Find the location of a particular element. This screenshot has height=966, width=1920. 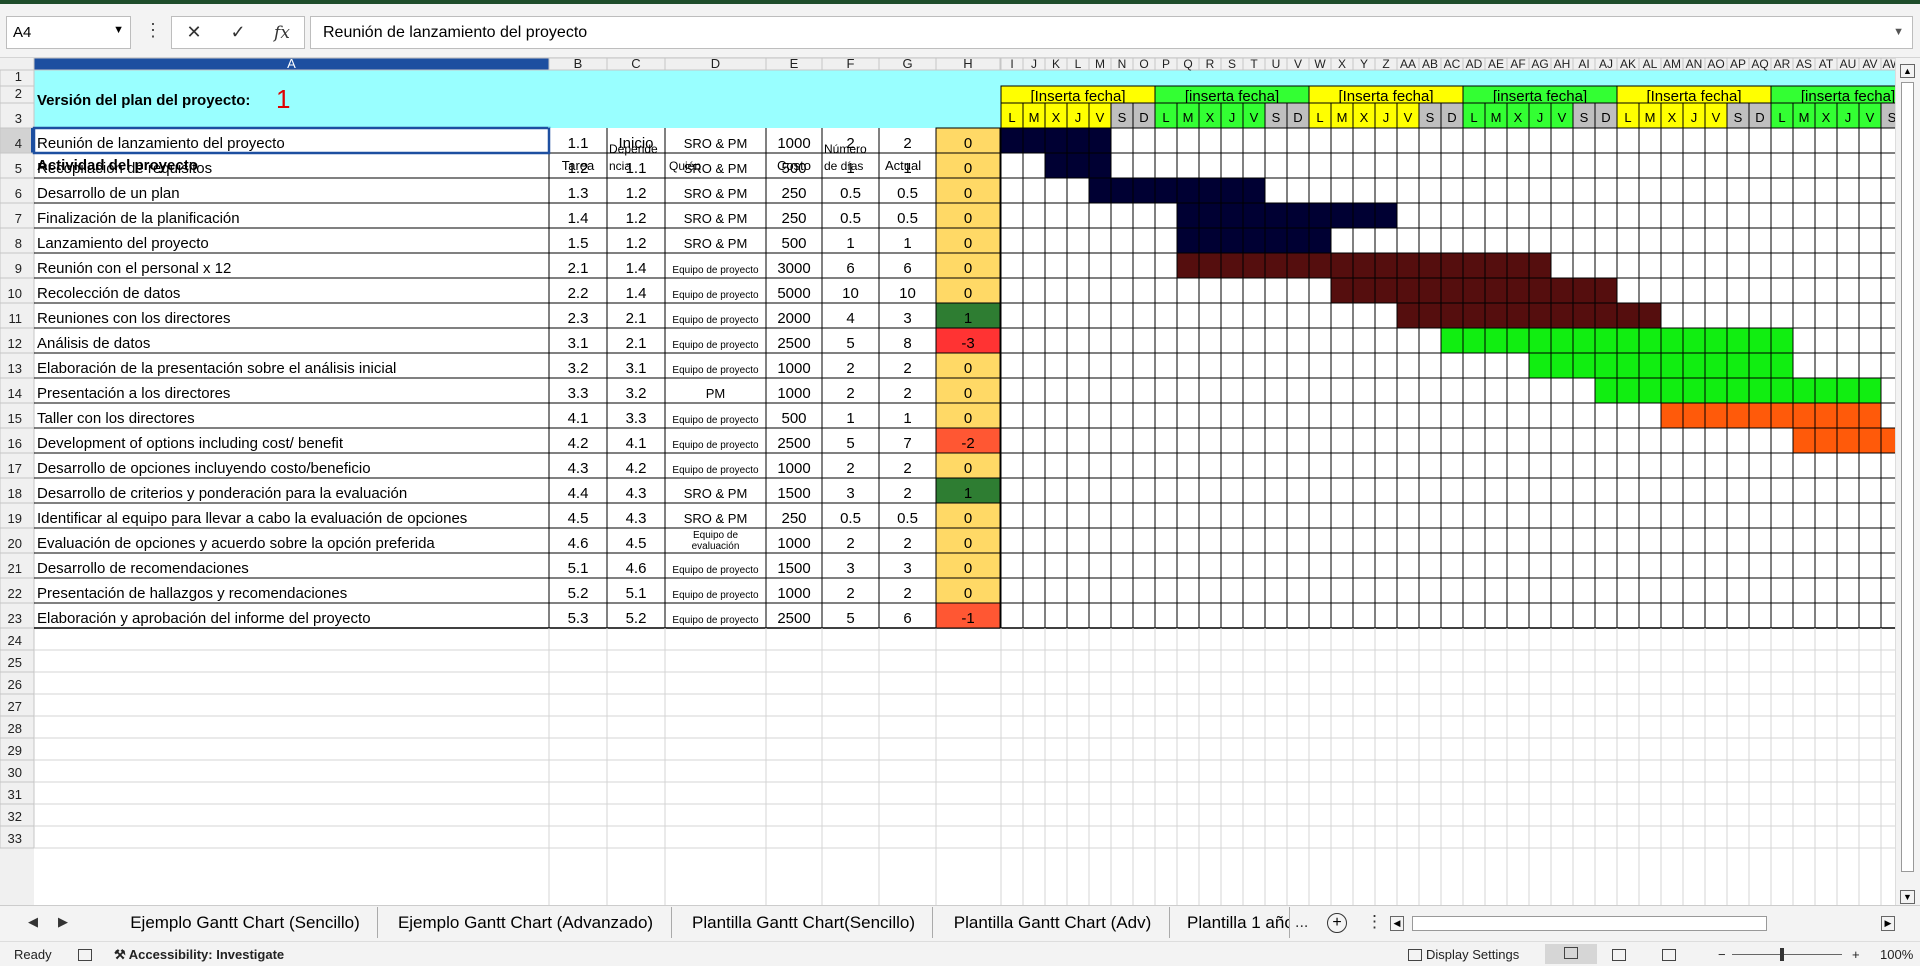

add-sheet-icon: + is located at coordinates (1337, 923).